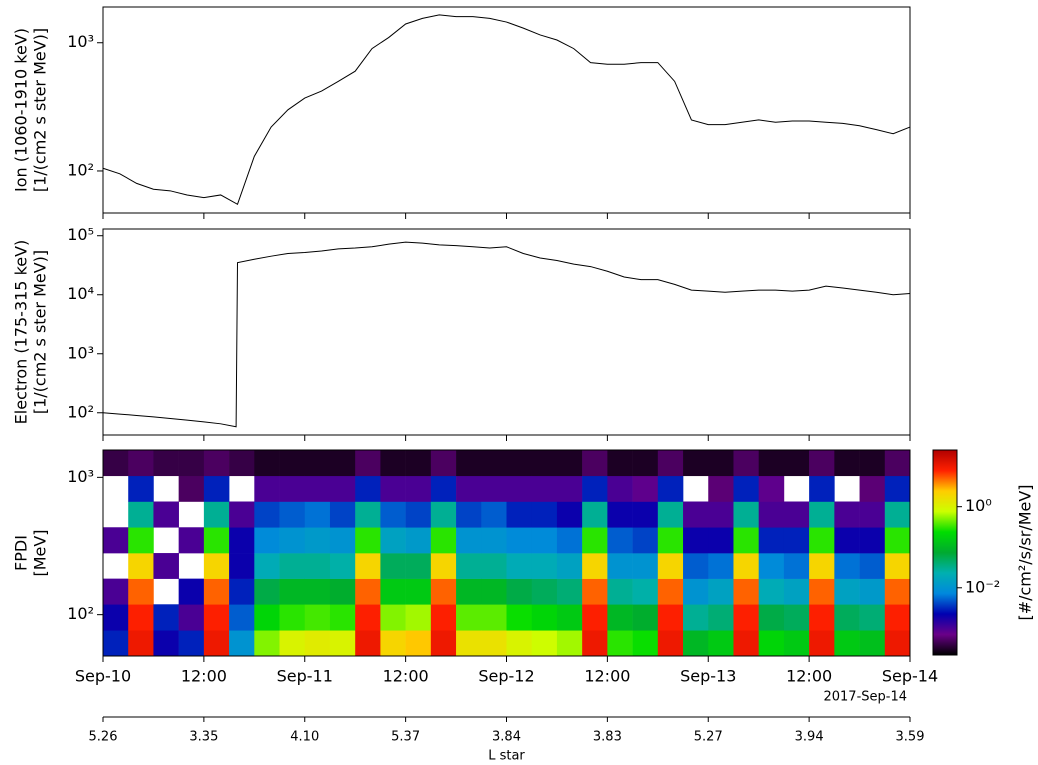 This screenshot has width=1038, height=765. What do you see at coordinates (21, 110) in the screenshot?
I see `y-axis-label: Ion (1060-1910 keV)` at bounding box center [21, 110].